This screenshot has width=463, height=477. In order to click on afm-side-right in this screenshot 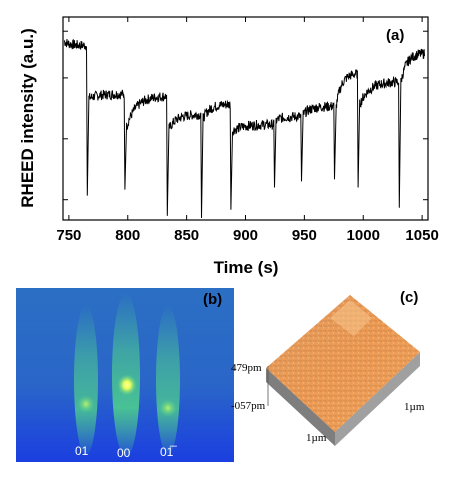, I will do `click(377, 399)`.